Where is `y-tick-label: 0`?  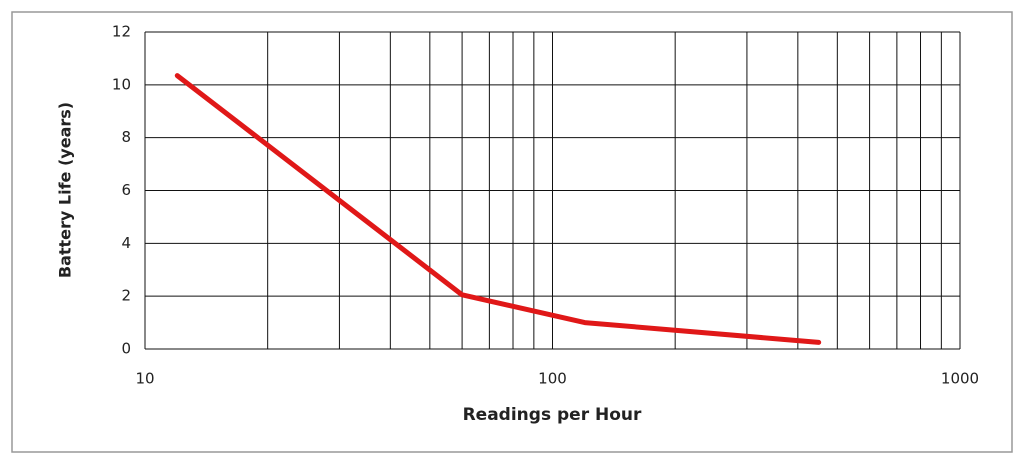 y-tick-label: 0 is located at coordinates (126, 349).